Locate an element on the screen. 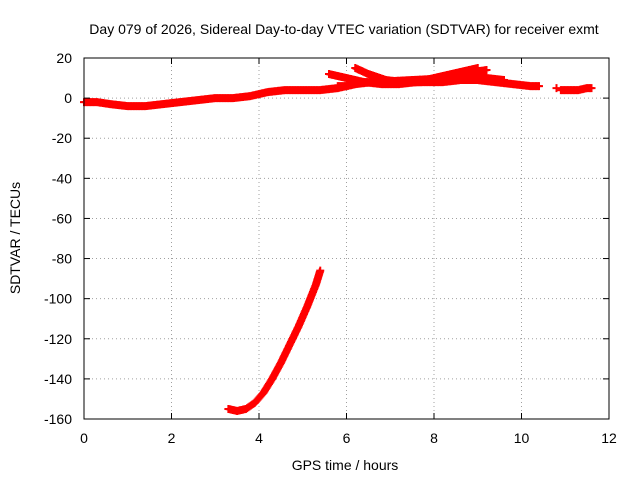 The width and height of the screenshot is (640, 480). y-tick-label: -60 is located at coordinates (62, 218).